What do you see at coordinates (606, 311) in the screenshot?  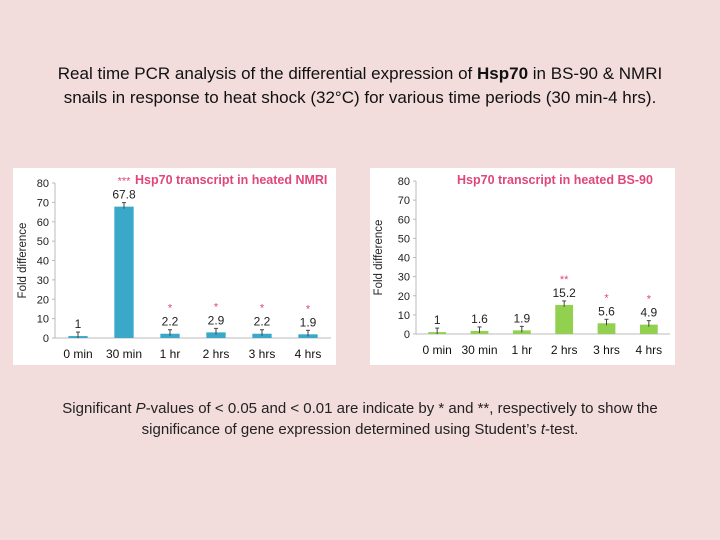 I see `data-label: 5.6` at bounding box center [606, 311].